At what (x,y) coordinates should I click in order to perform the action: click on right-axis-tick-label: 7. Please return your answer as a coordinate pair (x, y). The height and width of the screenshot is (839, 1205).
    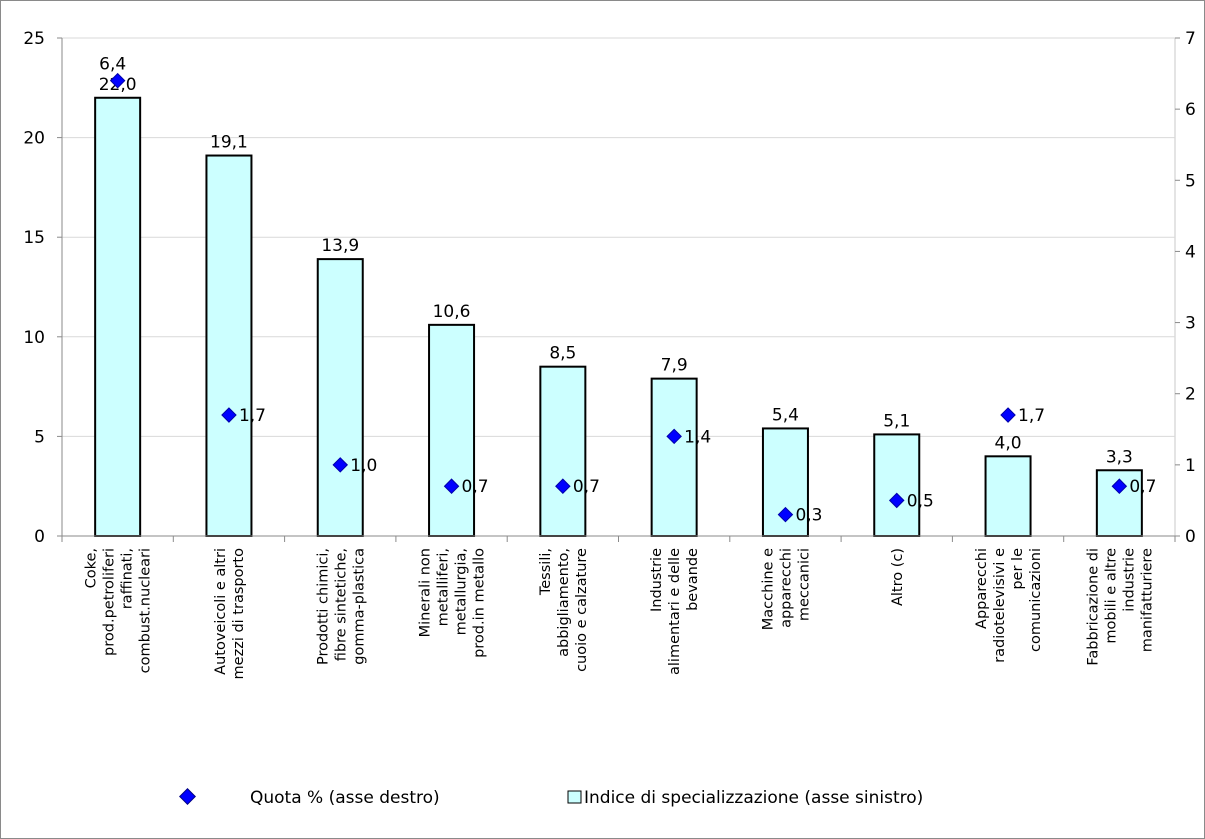
    Looking at the image, I should click on (1190, 39).